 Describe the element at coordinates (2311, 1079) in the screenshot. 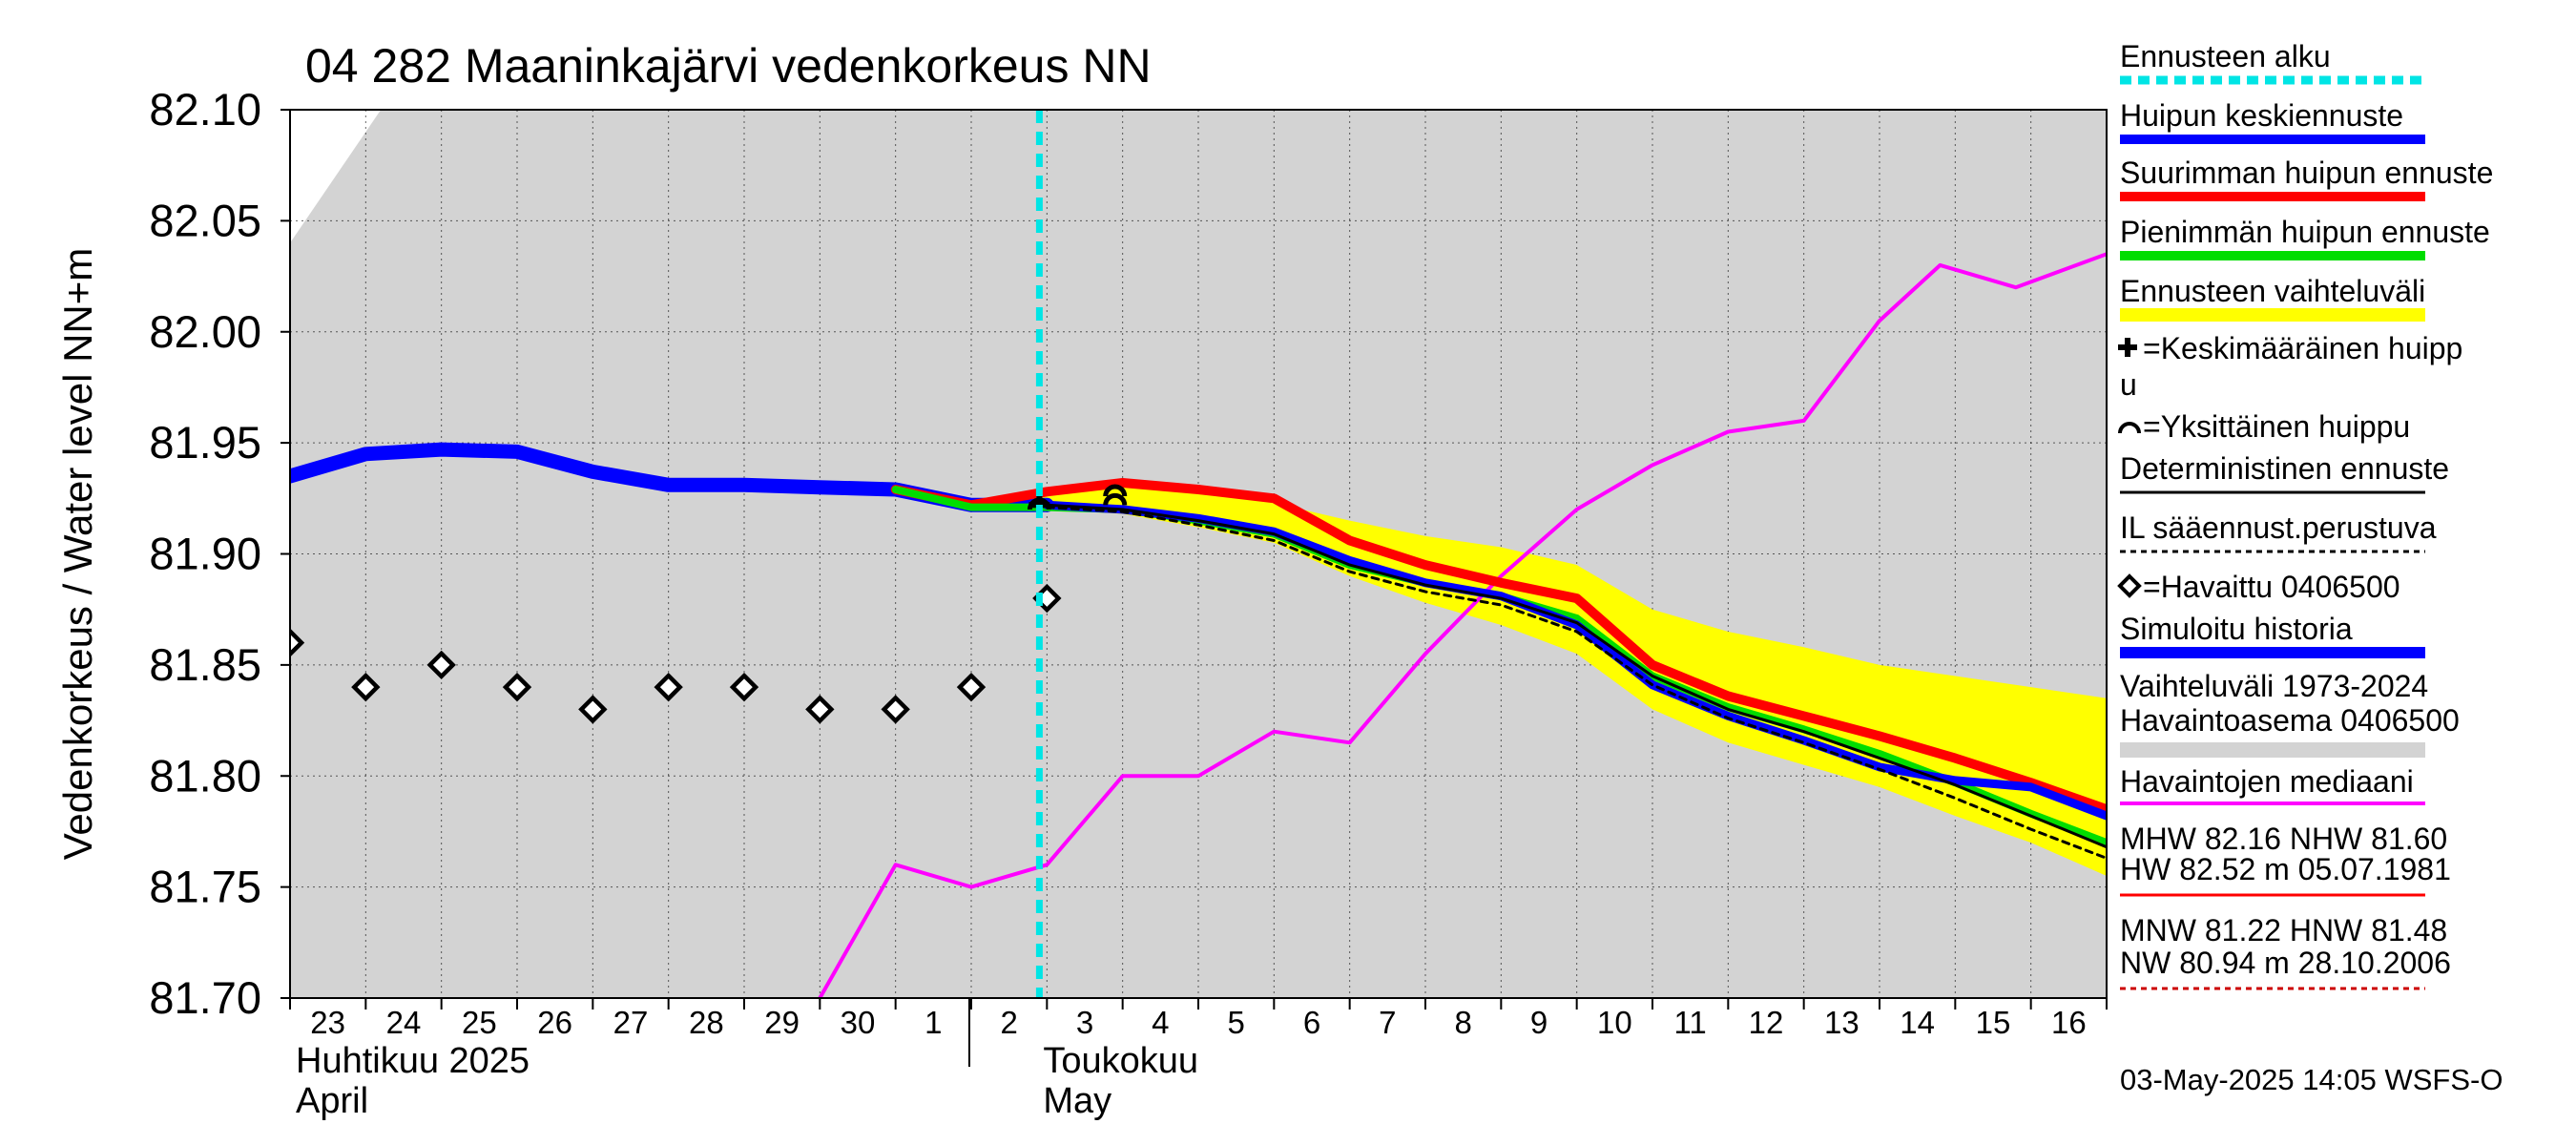

I see `timestamp-label: 03-May-2025 14:05 WSFS-O` at that location.